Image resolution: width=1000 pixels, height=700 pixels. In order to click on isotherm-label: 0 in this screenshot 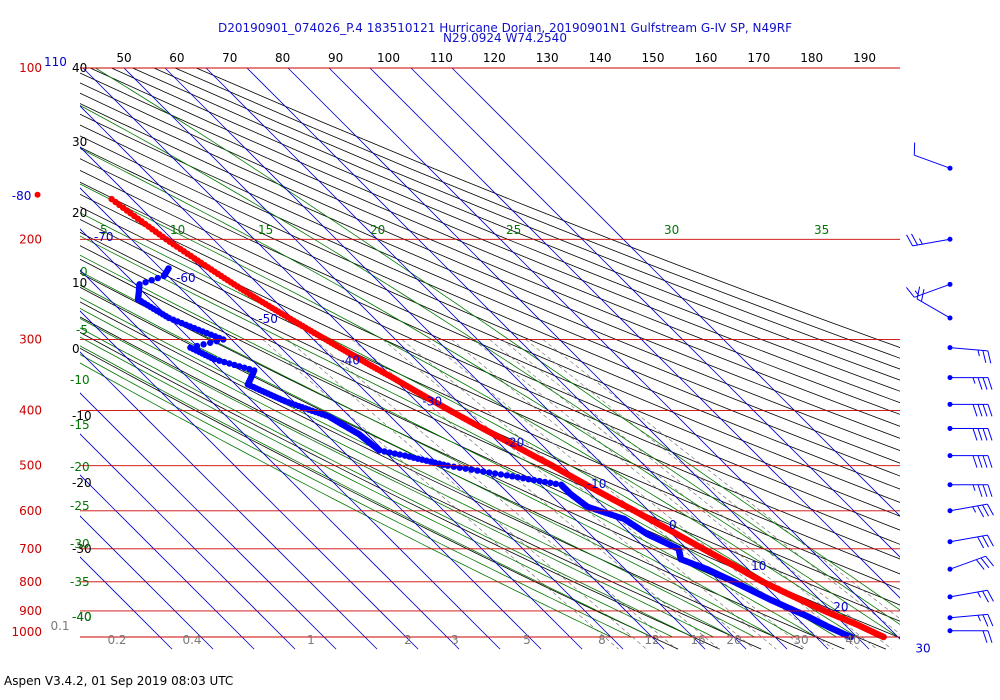, I will do `click(673, 525)`.